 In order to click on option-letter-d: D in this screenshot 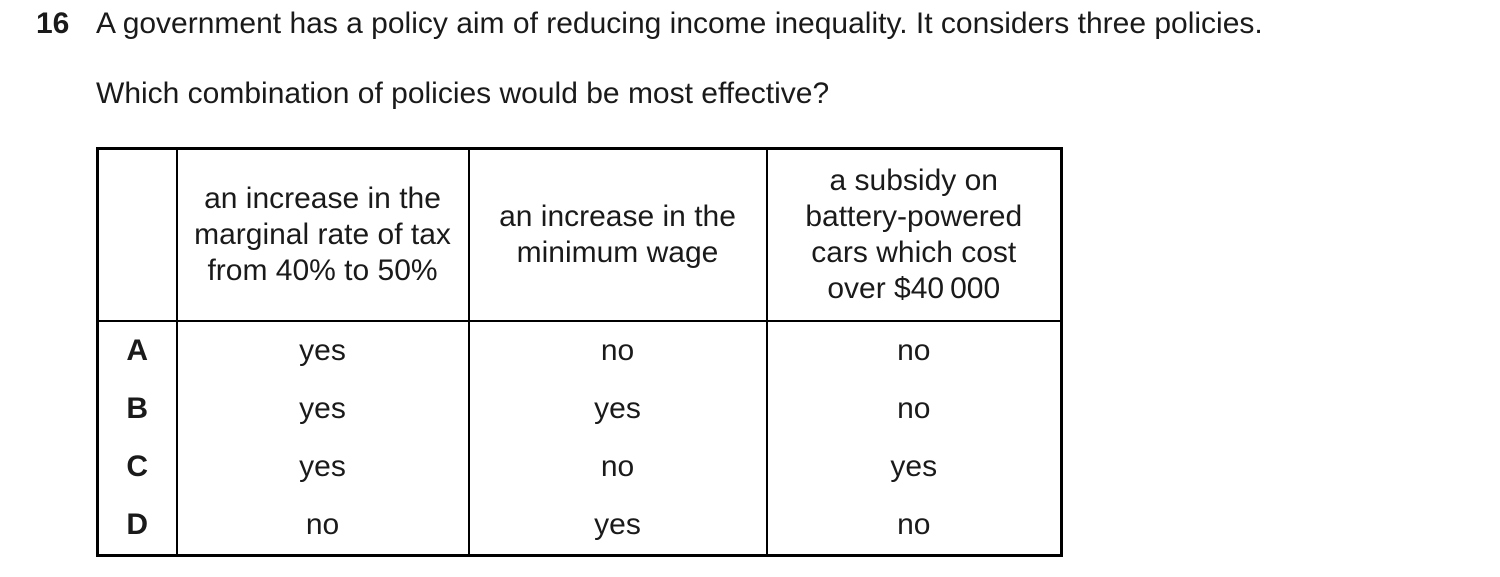, I will do `click(137, 526)`.